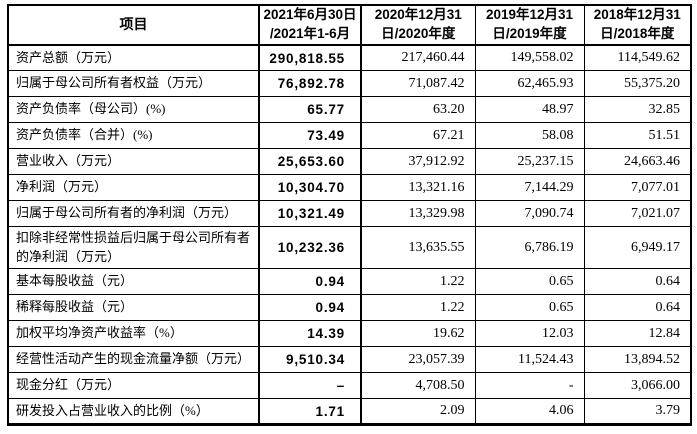 This screenshot has width=697, height=434. Describe the element at coordinates (529, 360) in the screenshot. I see `cell-value-2019: 11,524.43` at that location.